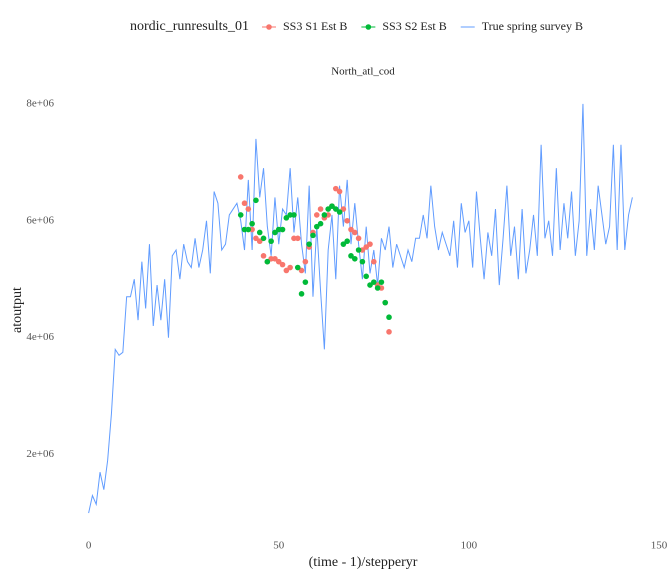  What do you see at coordinates (40, 103) in the screenshot?
I see `y-tick-label: 8e+06` at bounding box center [40, 103].